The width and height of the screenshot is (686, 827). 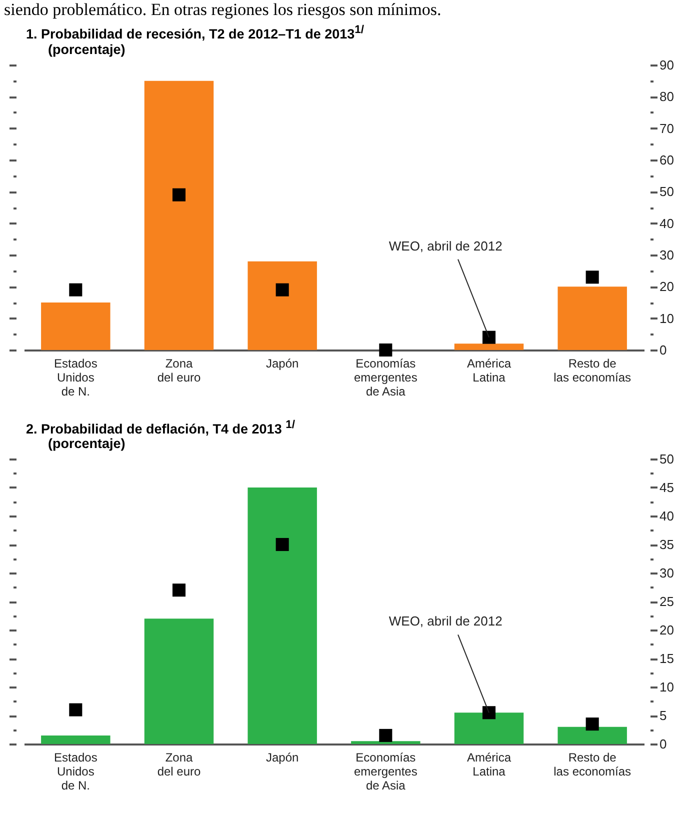 I want to click on y-tick-label: 25, so click(x=667, y=601).